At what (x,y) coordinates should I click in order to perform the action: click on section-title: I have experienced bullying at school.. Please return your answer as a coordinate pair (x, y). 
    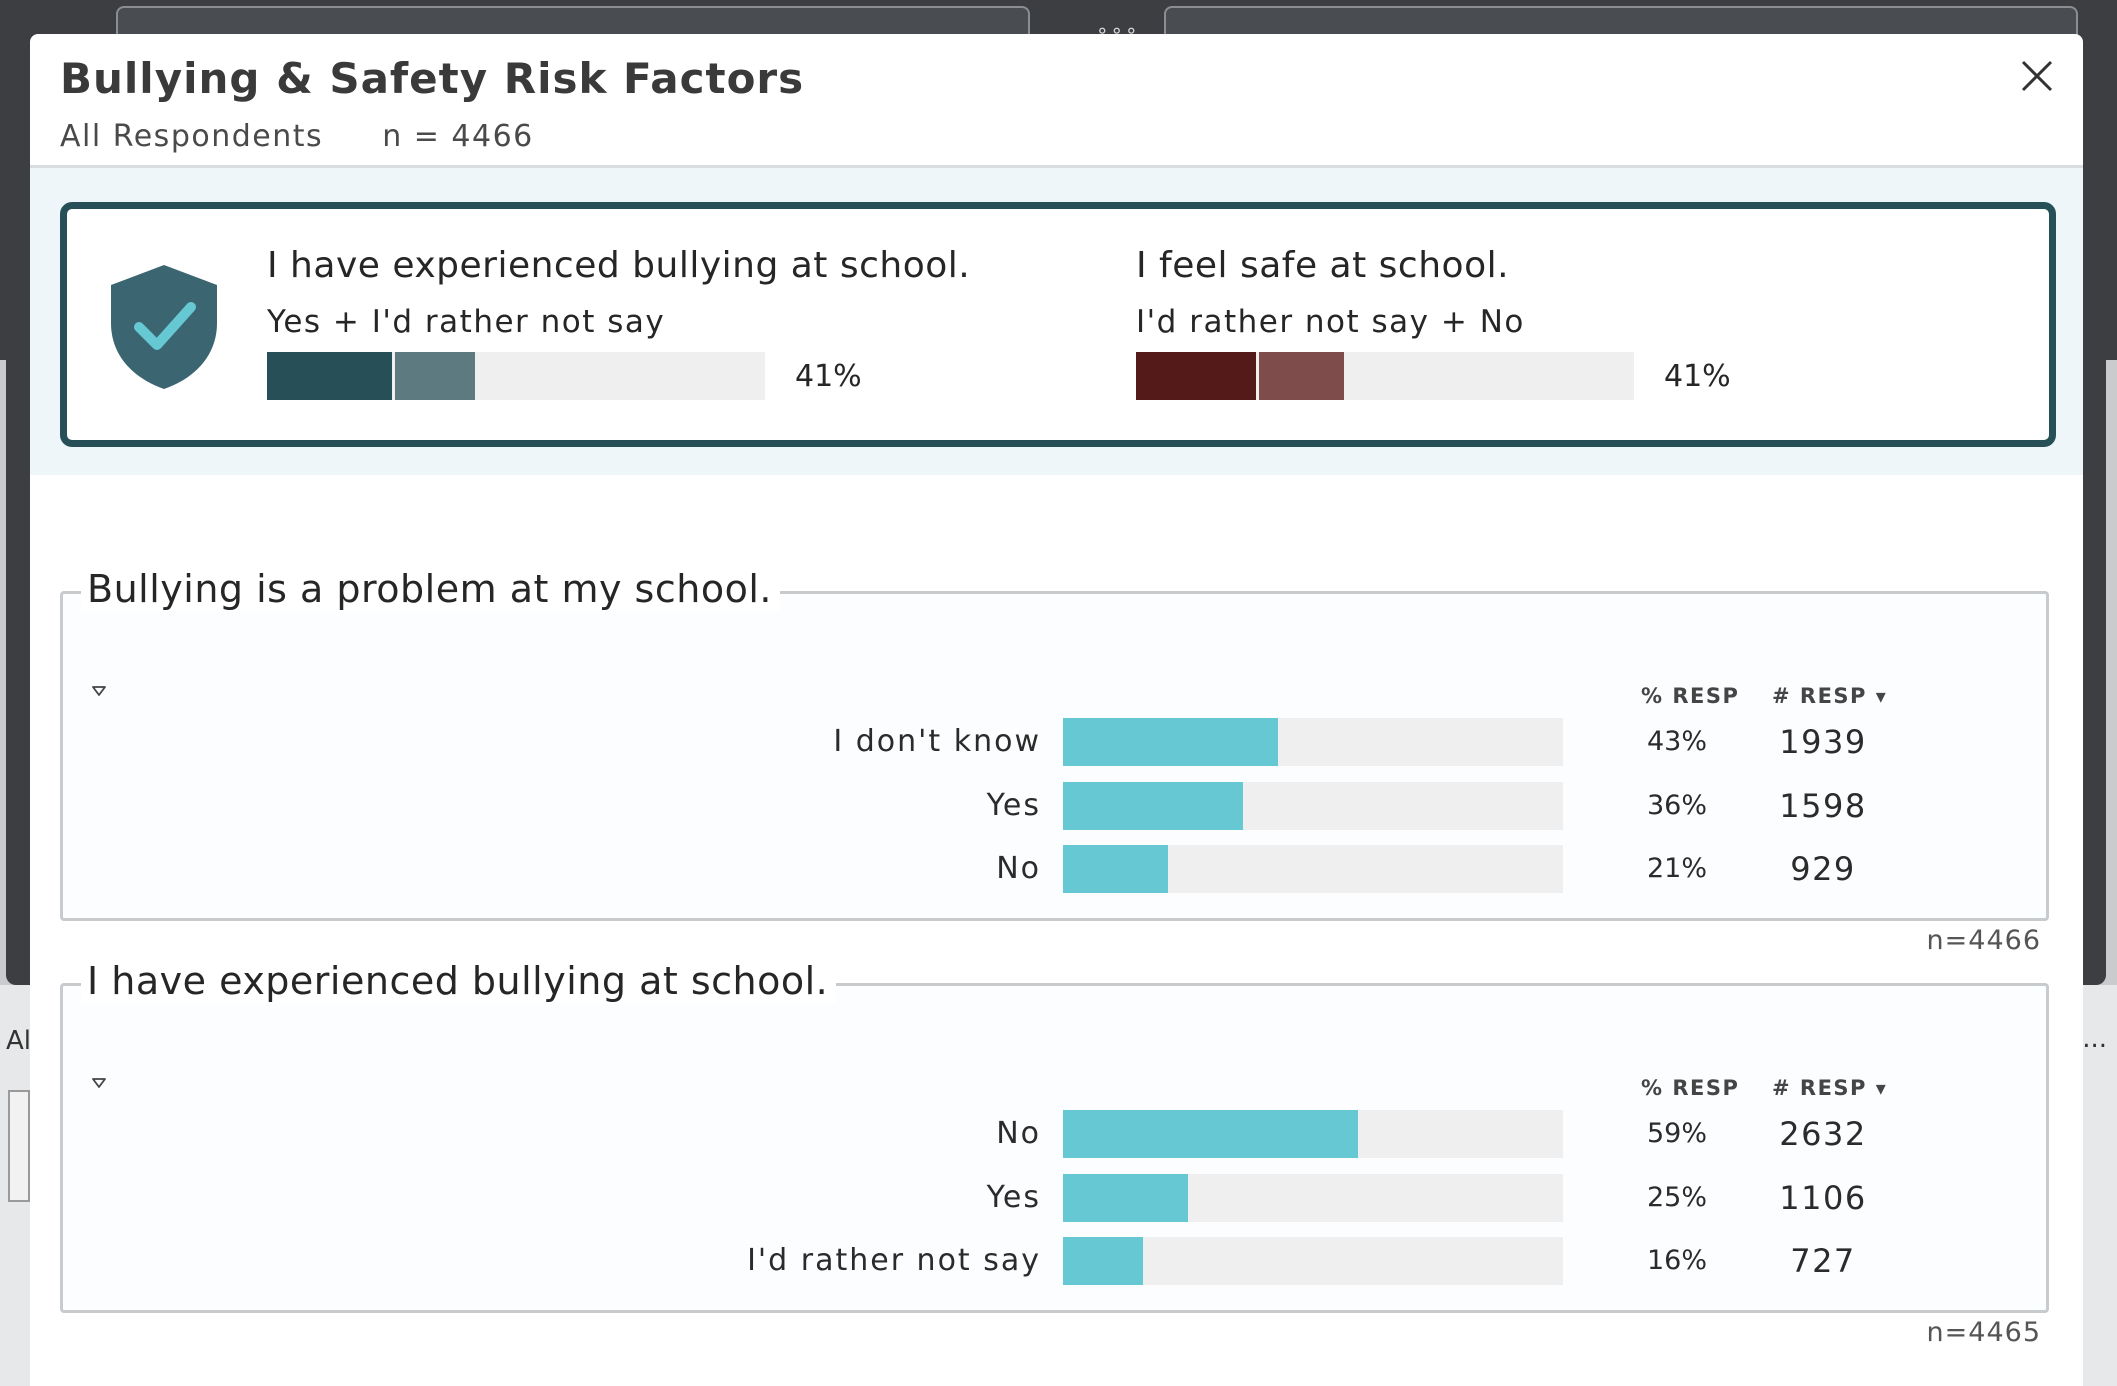
    Looking at the image, I should click on (459, 981).